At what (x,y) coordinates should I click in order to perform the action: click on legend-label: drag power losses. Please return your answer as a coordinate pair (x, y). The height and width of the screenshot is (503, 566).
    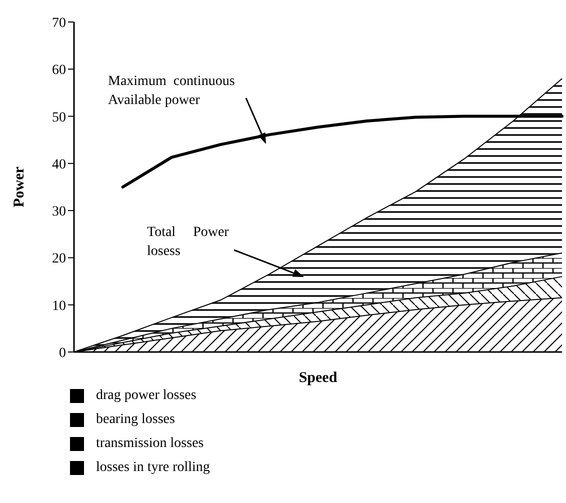
    Looking at the image, I should click on (146, 395).